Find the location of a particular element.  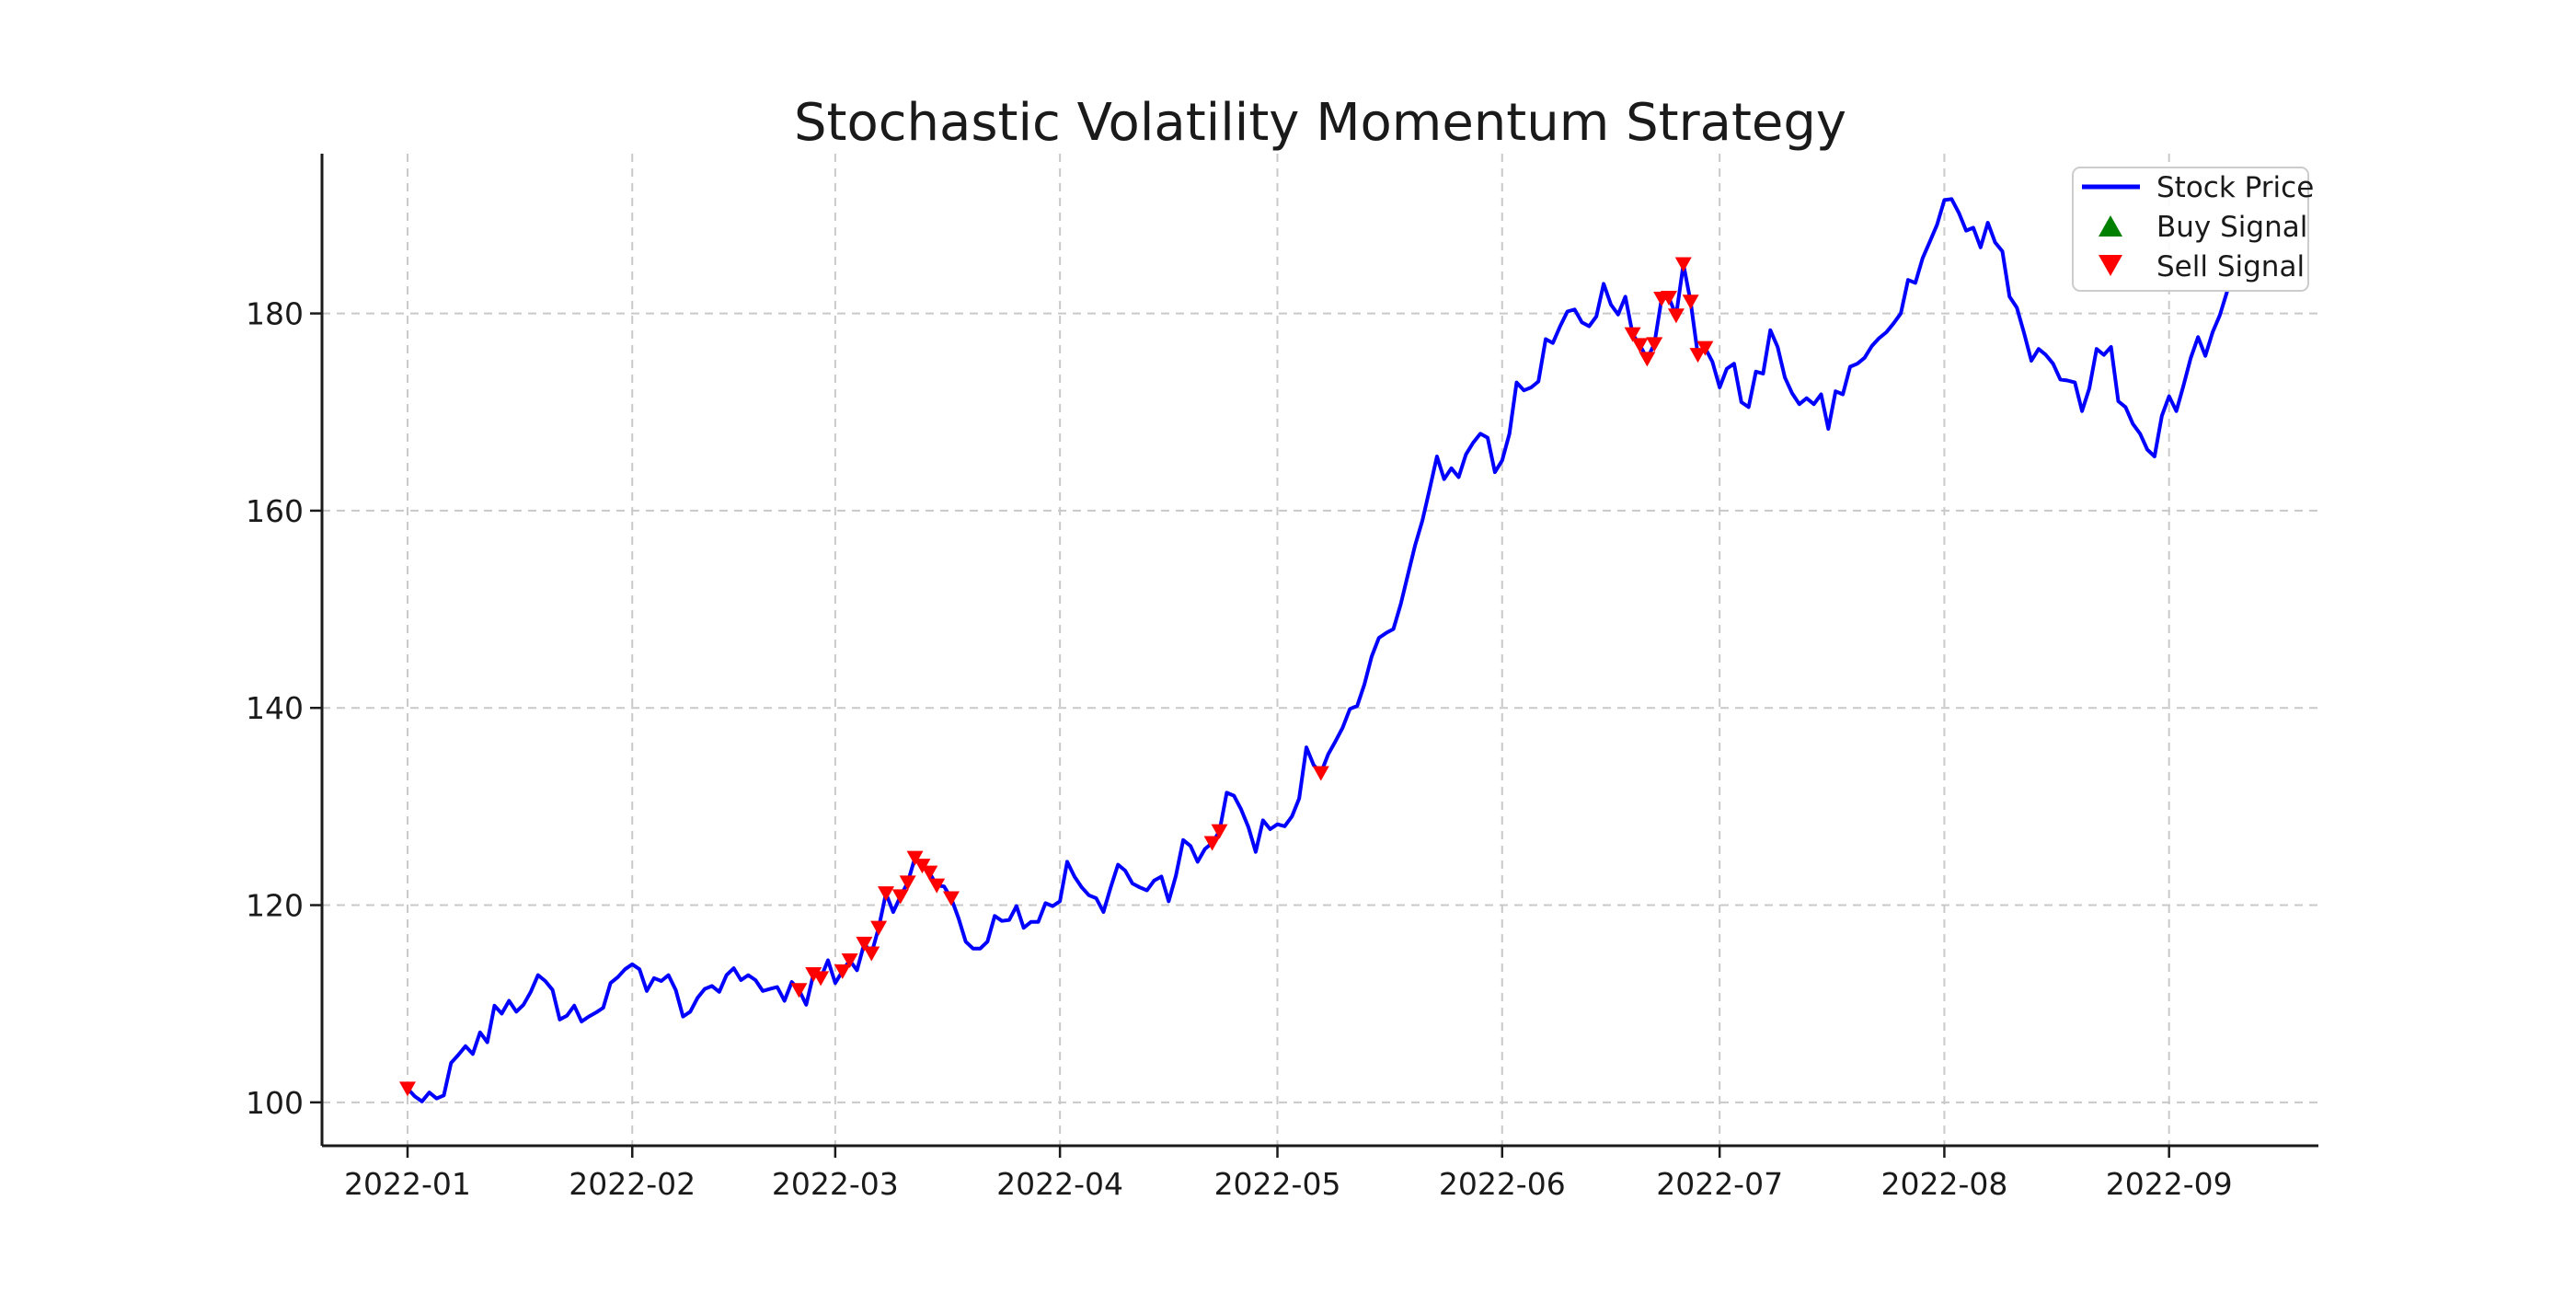

legend-label-sell-signal: Sell Signal is located at coordinates (2230, 266).